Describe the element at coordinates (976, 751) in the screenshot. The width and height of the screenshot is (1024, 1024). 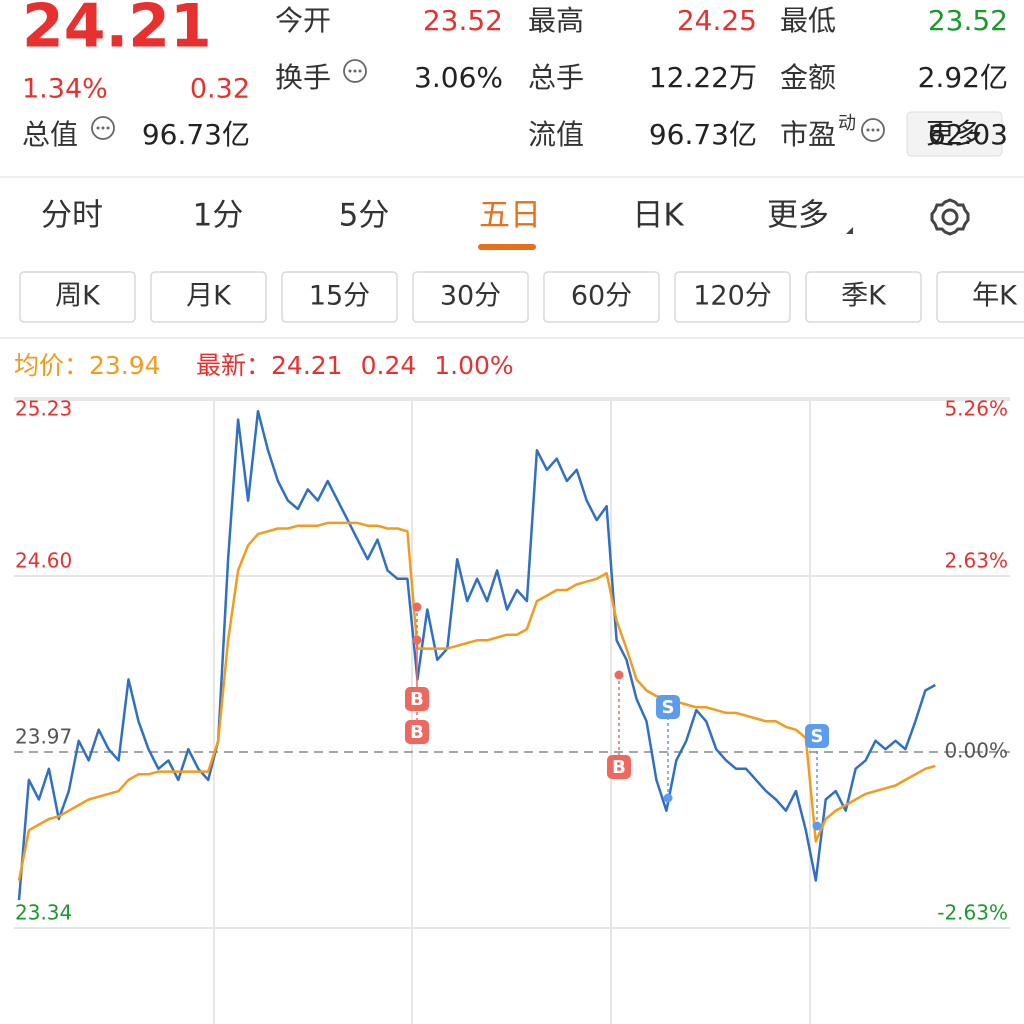
I see `y2-tick-label: 0.00%` at that location.